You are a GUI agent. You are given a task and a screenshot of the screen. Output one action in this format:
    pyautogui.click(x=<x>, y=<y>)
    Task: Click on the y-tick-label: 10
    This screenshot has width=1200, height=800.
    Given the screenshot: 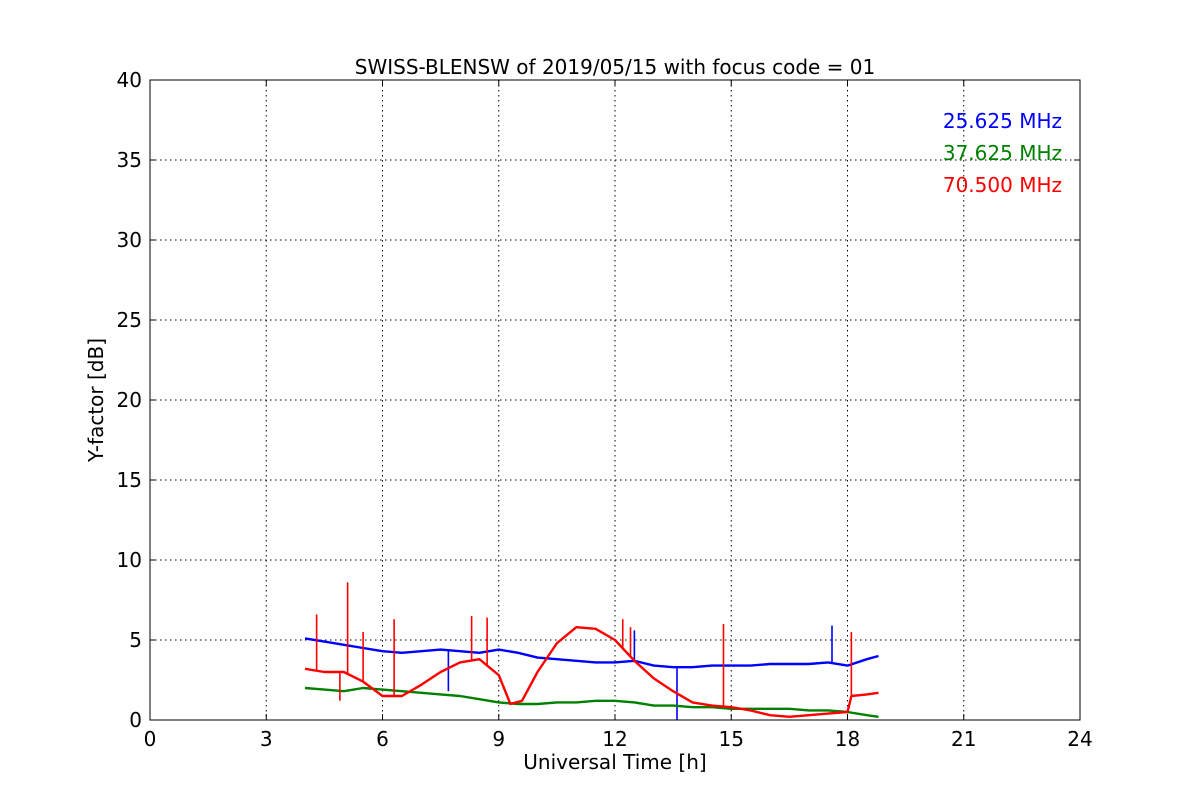 What is the action you would take?
    pyautogui.click(x=129, y=560)
    